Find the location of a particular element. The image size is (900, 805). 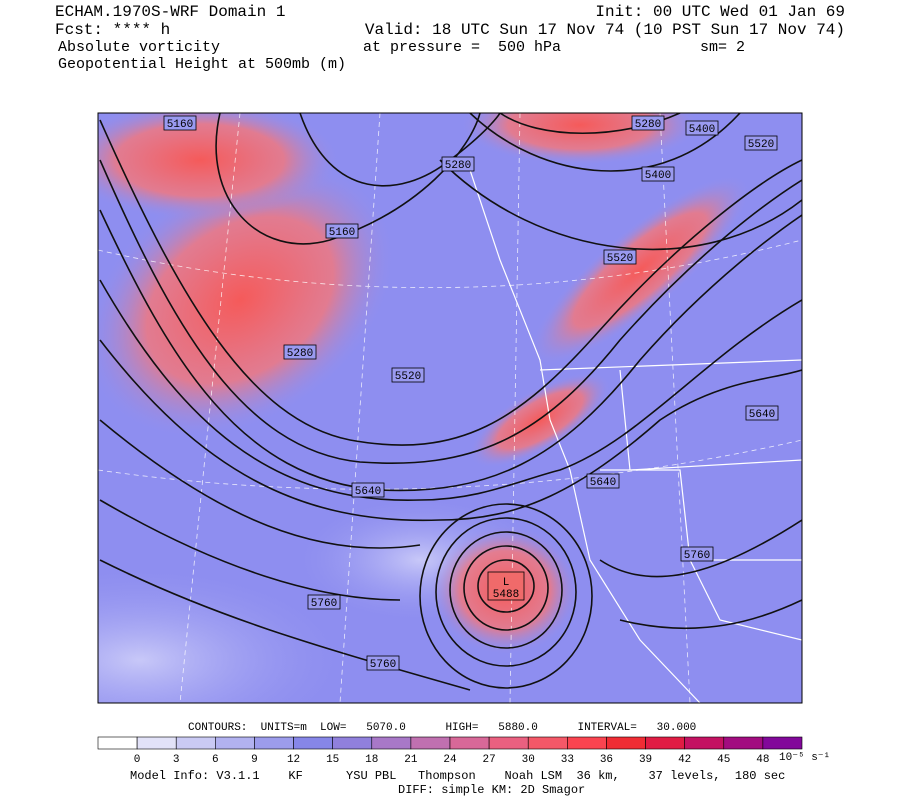

colorbar-tick: 27 is located at coordinates (489, 760).